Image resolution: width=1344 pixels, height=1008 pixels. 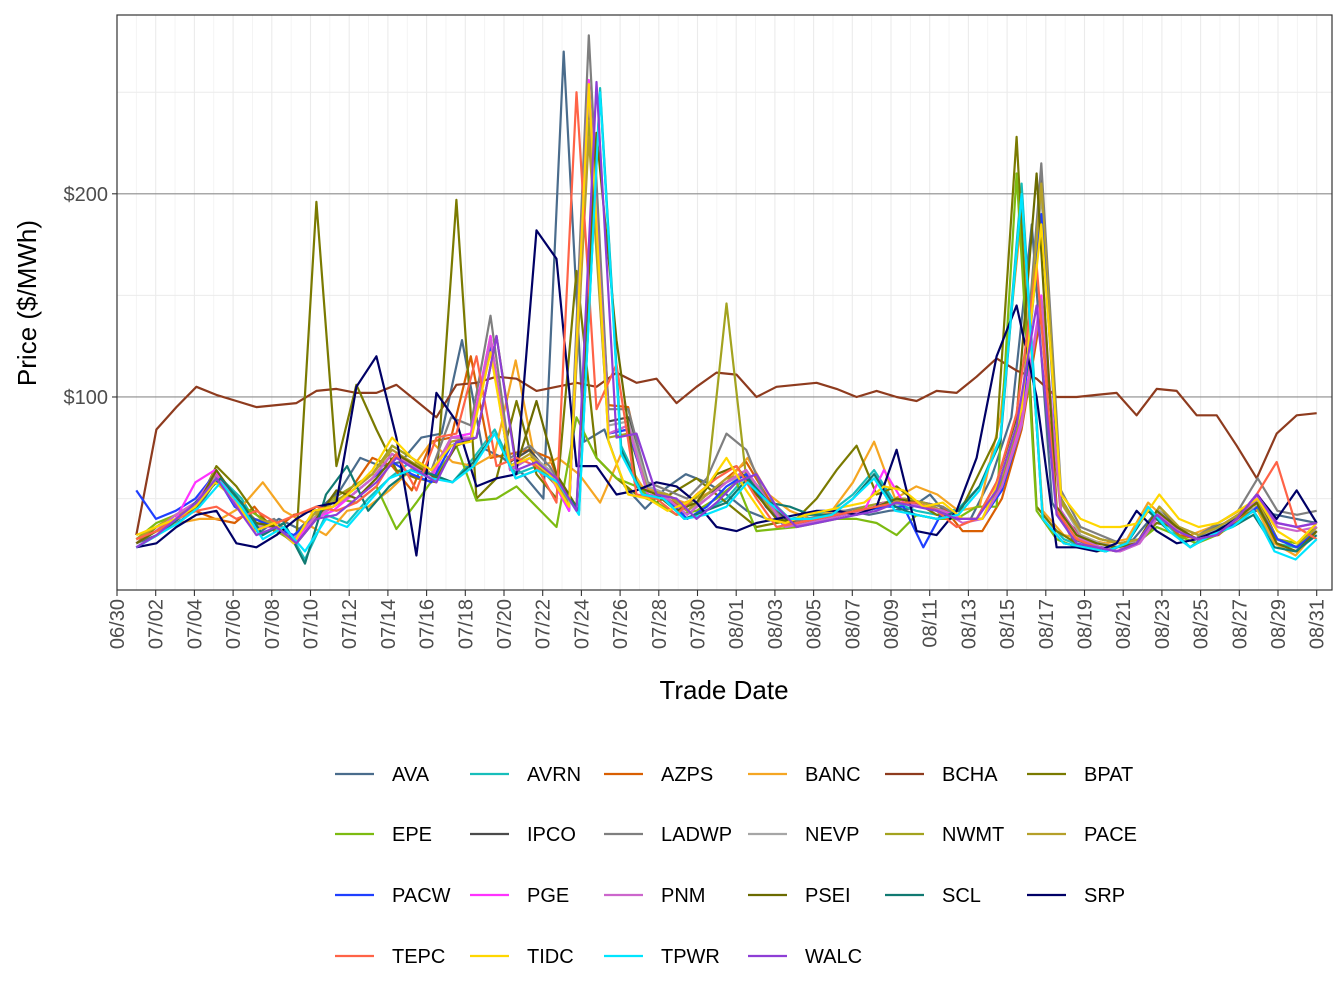 I want to click on x-tick-label: 08/19, so click(x=1086, y=624).